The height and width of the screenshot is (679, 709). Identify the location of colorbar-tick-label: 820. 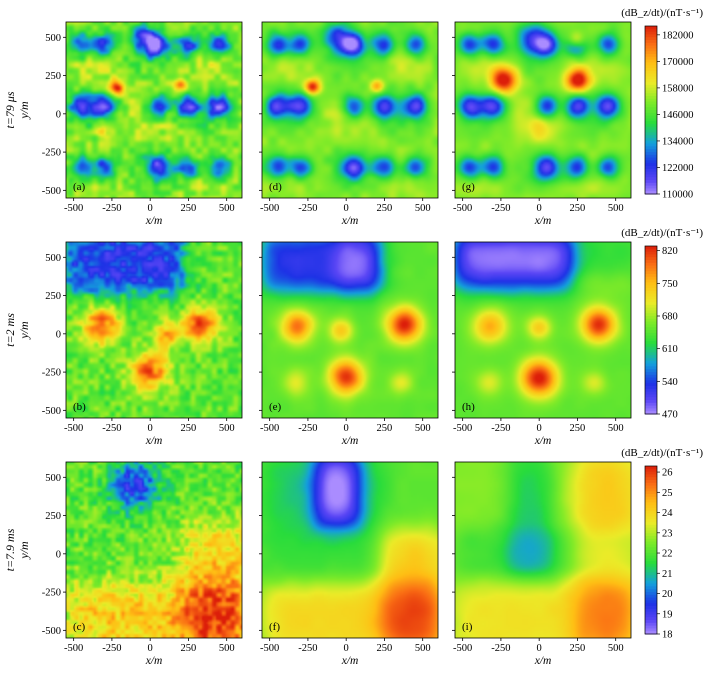
(670, 251).